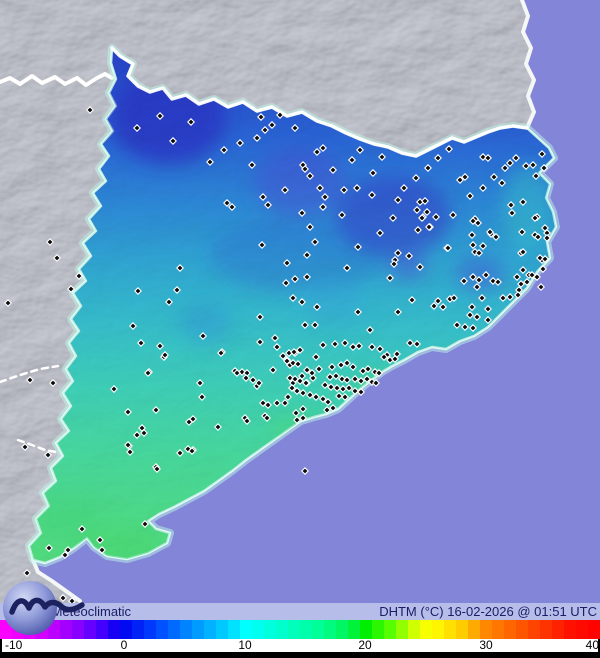  I want to click on meteoclimatic-logo, so click(44, 608).